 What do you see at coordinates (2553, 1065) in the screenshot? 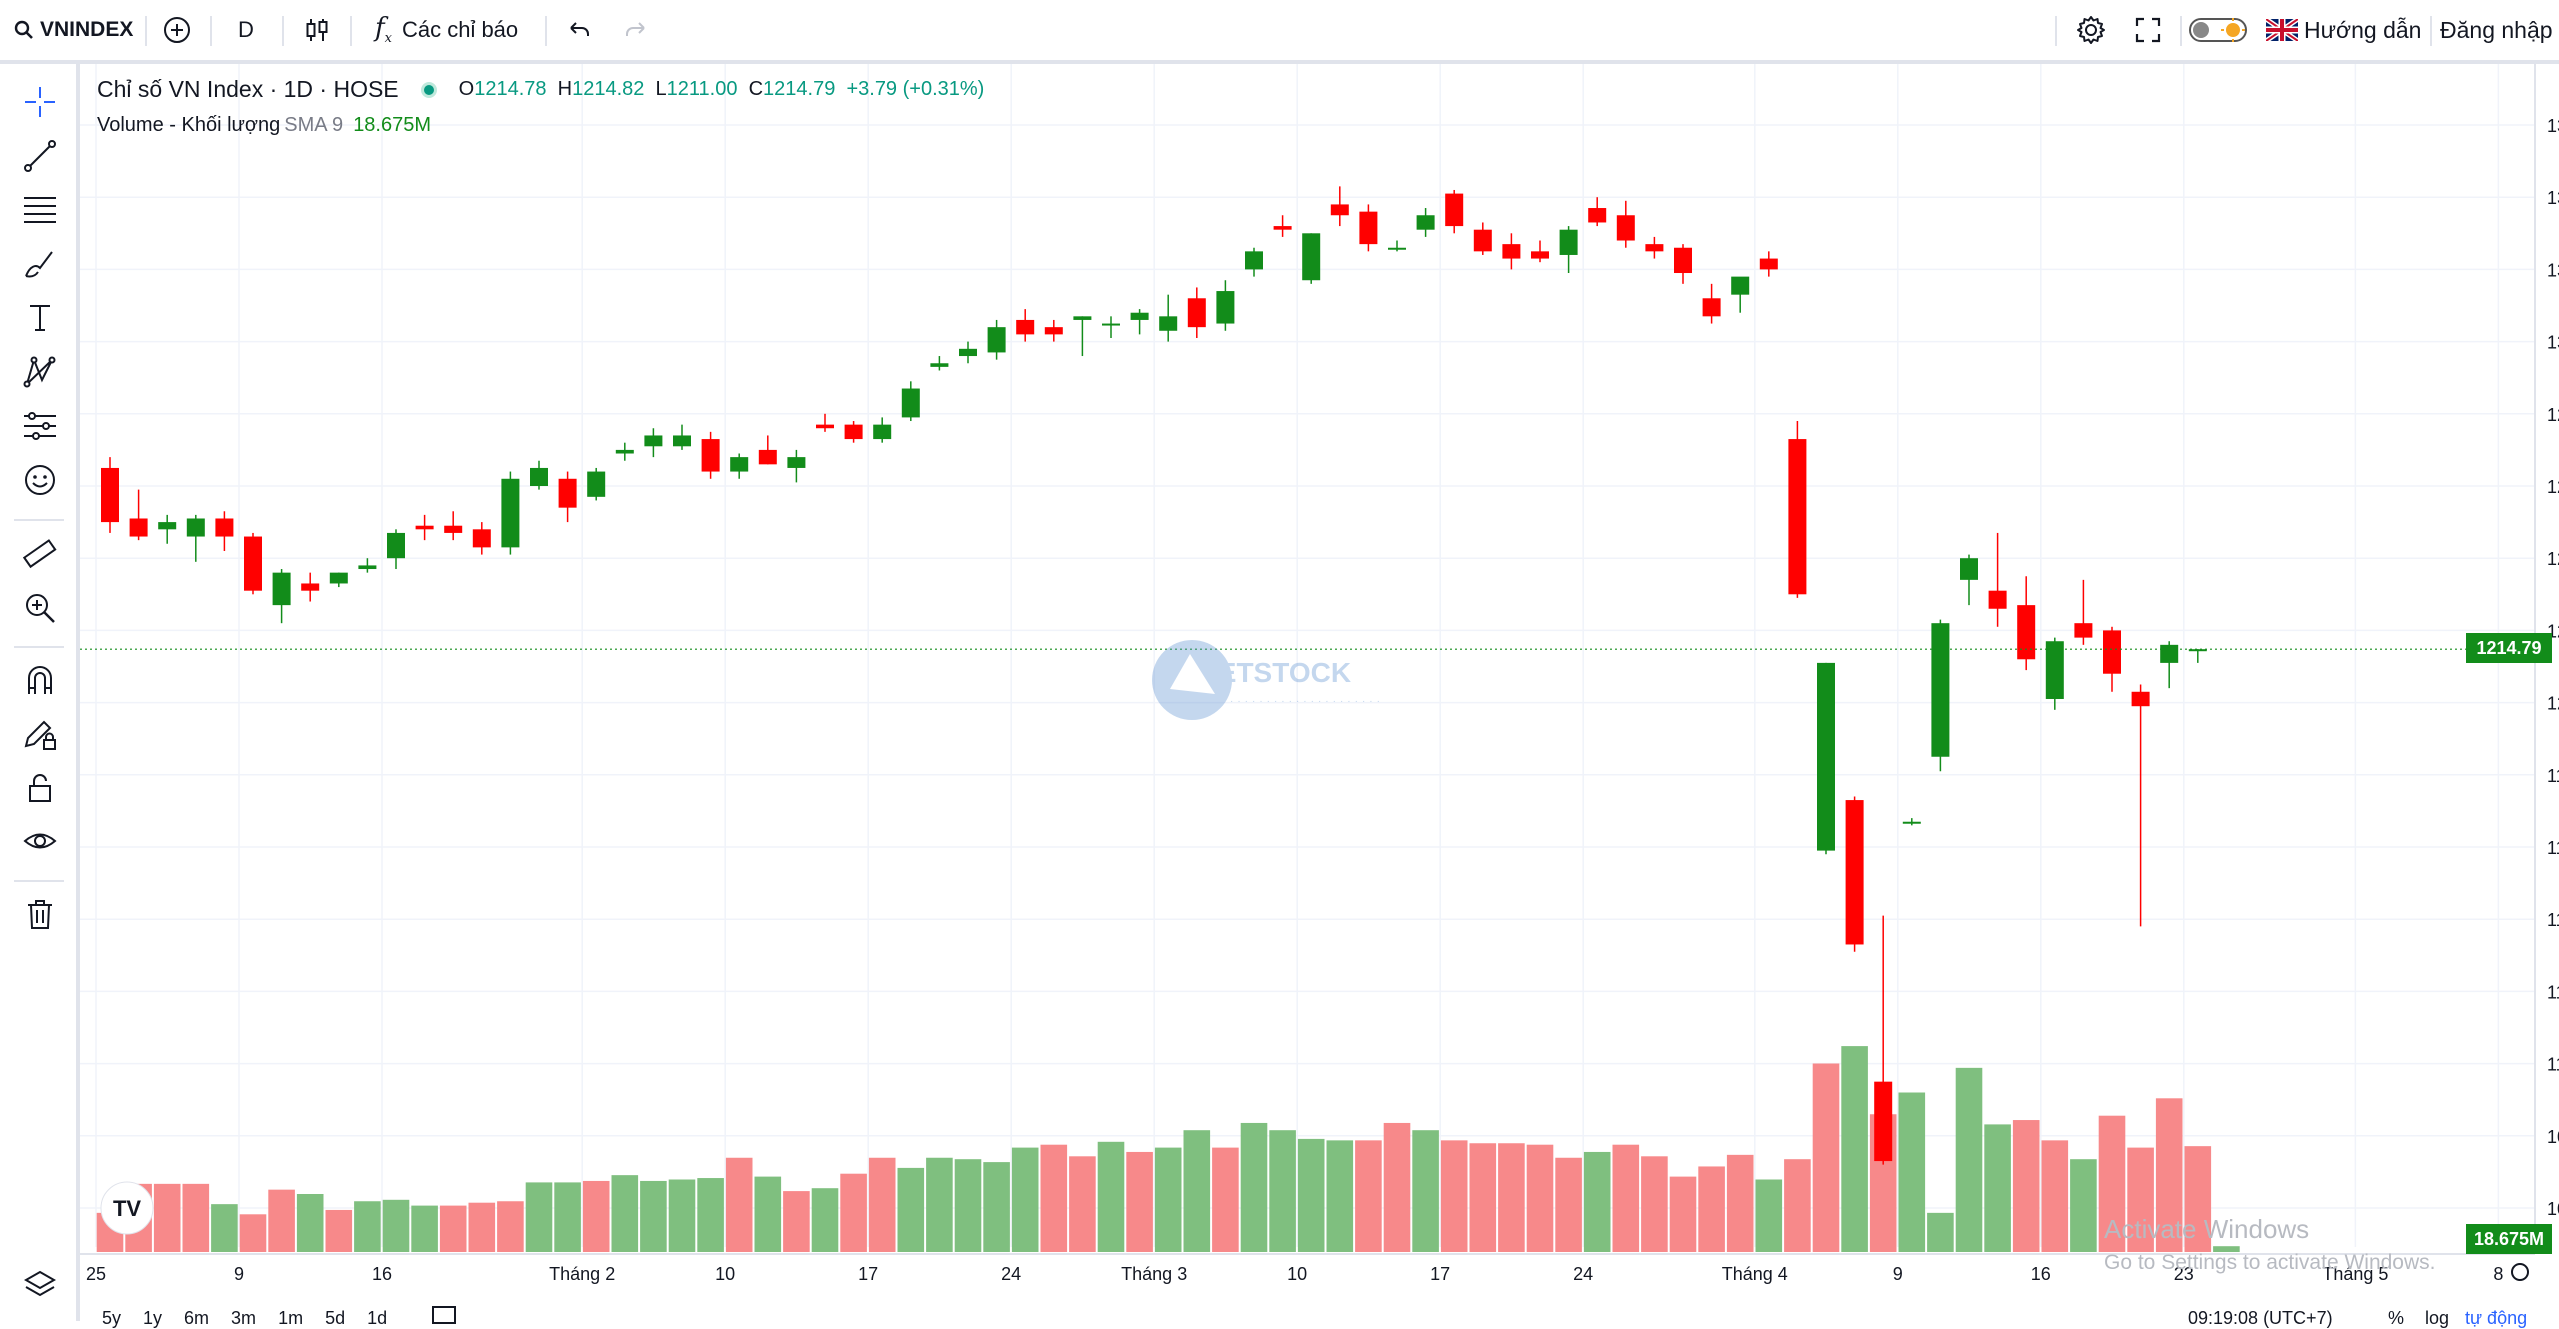
I see `price-tick-label: 1100.00` at bounding box center [2553, 1065].